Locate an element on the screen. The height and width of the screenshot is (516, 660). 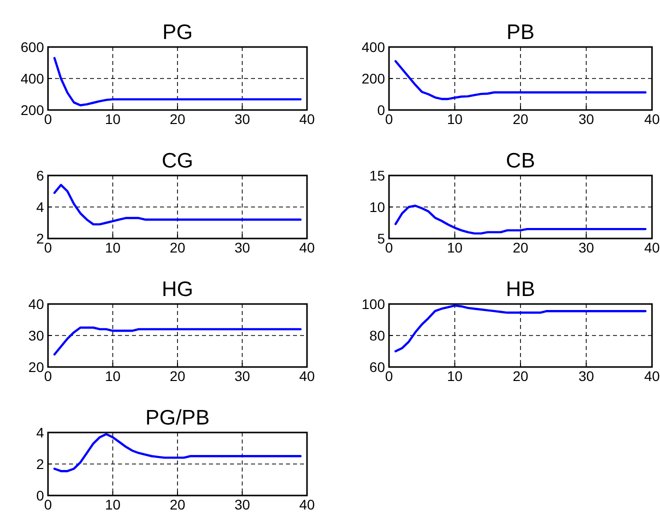
y-tick-label: 40 is located at coordinates (36, 304).